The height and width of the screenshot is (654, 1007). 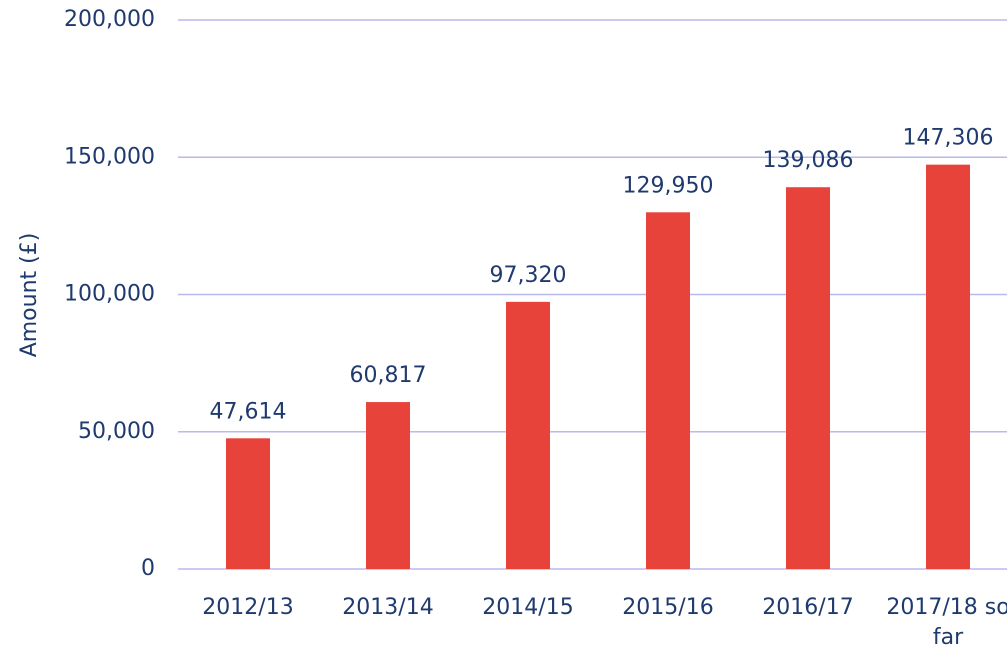 I want to click on value-label: 139,086, so click(x=808, y=160).